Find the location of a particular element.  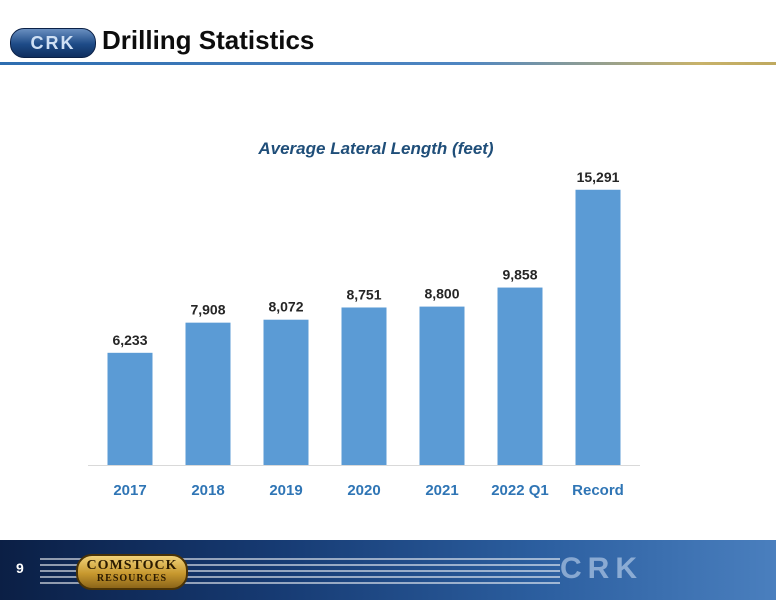

crk-footer-logo: CRK is located at coordinates (601, 568).